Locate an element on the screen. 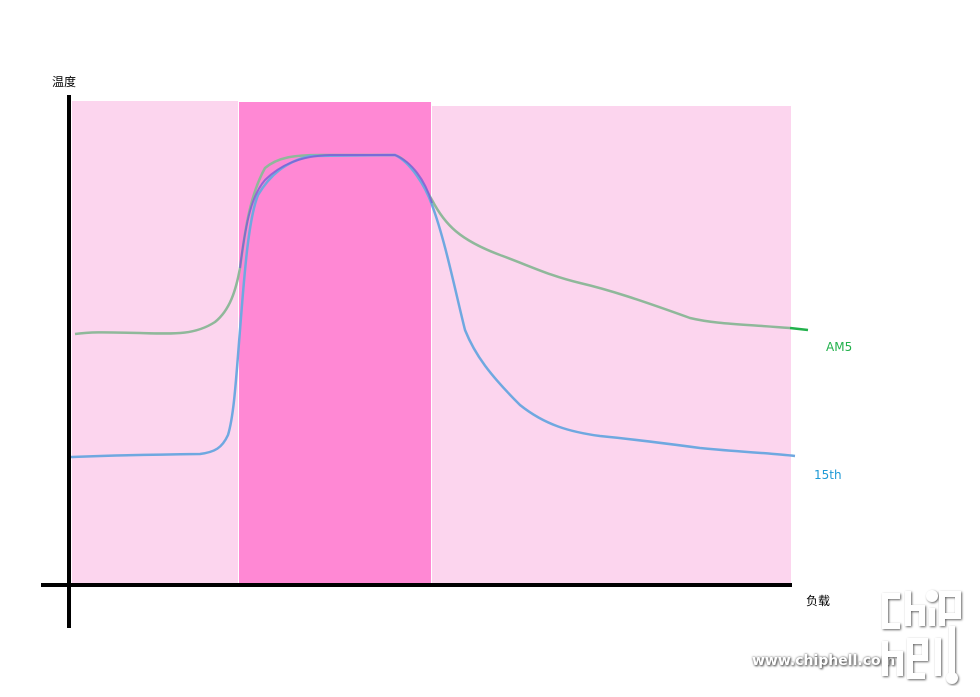  watermark-site: www.chiphell.com is located at coordinates (824, 661).